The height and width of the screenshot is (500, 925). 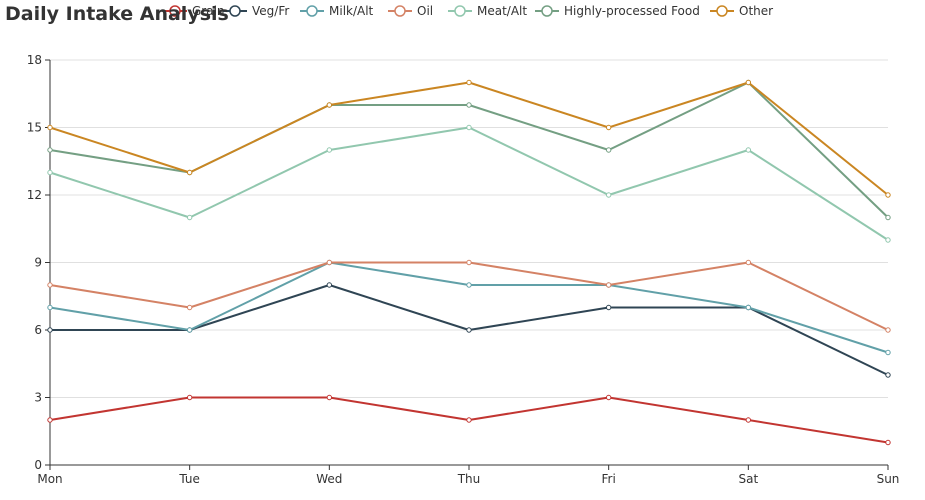 What do you see at coordinates (208, 11) in the screenshot?
I see `legend-label: Grain` at bounding box center [208, 11].